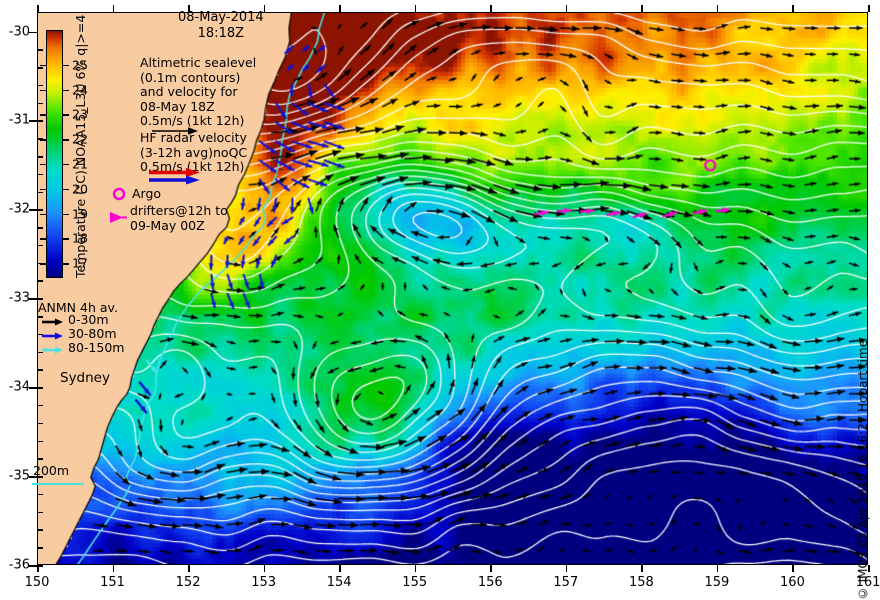 Image resolution: width=880 pixels, height=600 pixels. I want to click on x-tick-label: 153, so click(264, 582).